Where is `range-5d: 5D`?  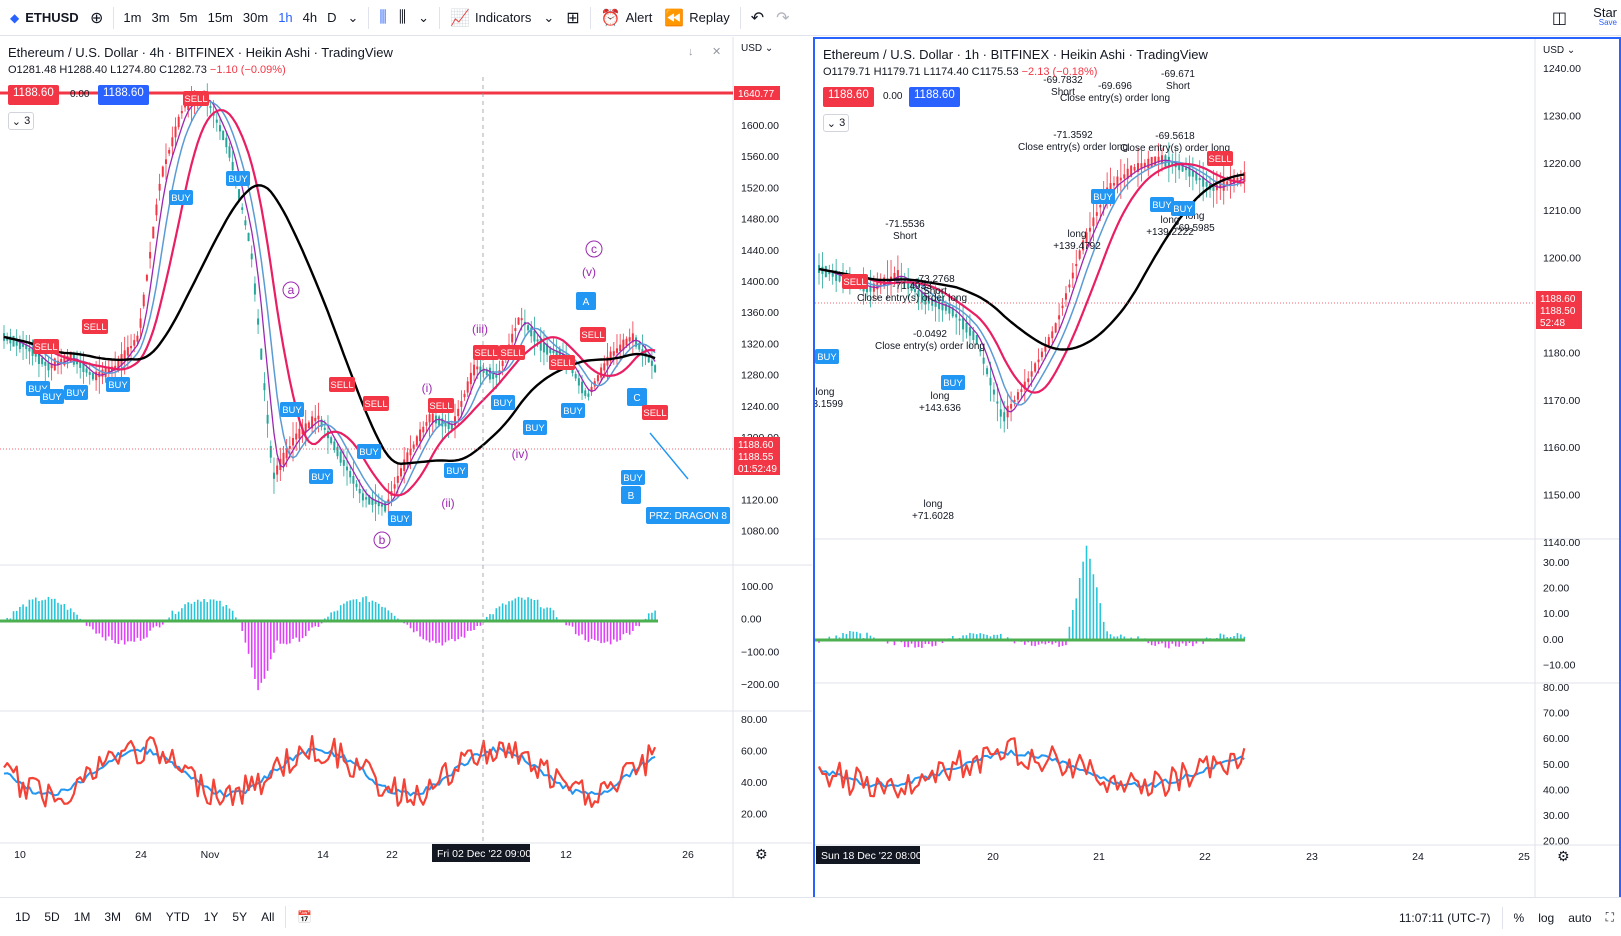
range-5d: 5D is located at coordinates (52, 917).